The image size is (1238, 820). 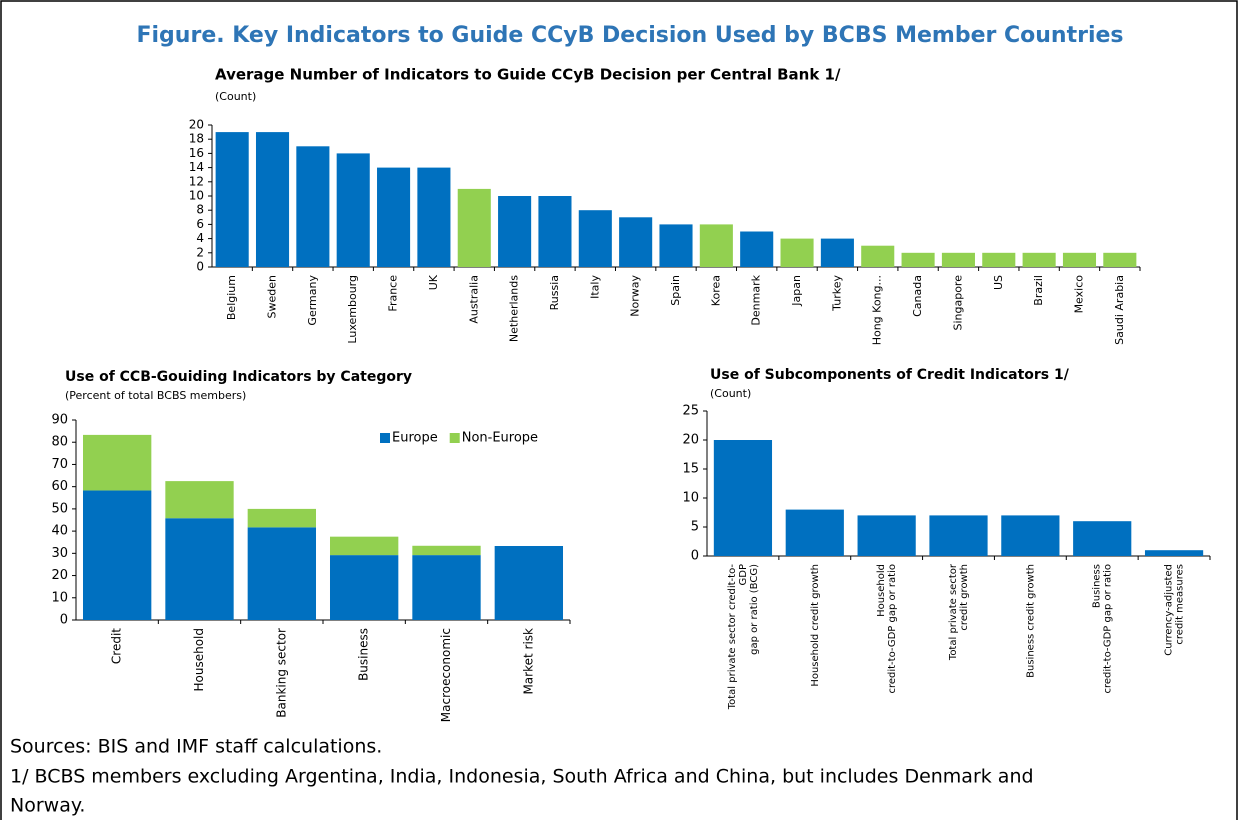 What do you see at coordinates (743, 574) in the screenshot?
I see `x-tick-label: GDP` at bounding box center [743, 574].